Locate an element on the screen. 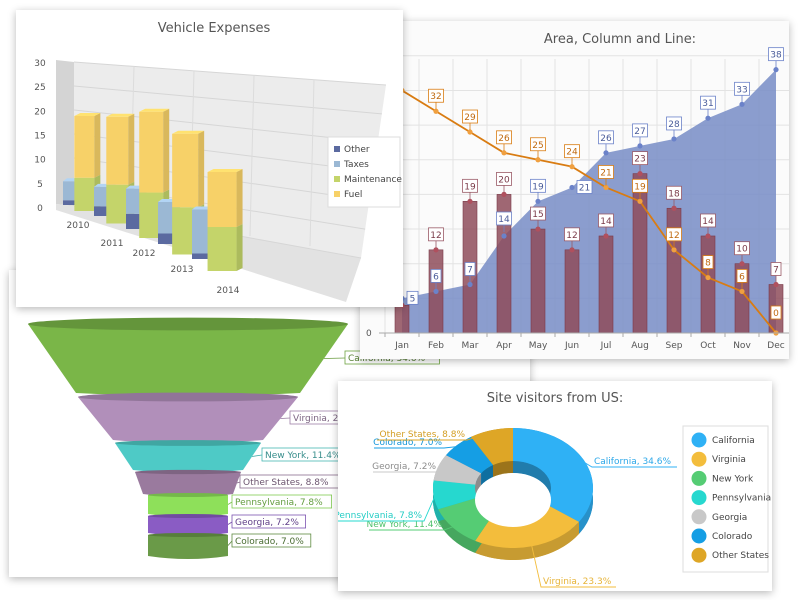 This screenshot has width=800, height=600. vehicle-side-wall is located at coordinates (65, 133).